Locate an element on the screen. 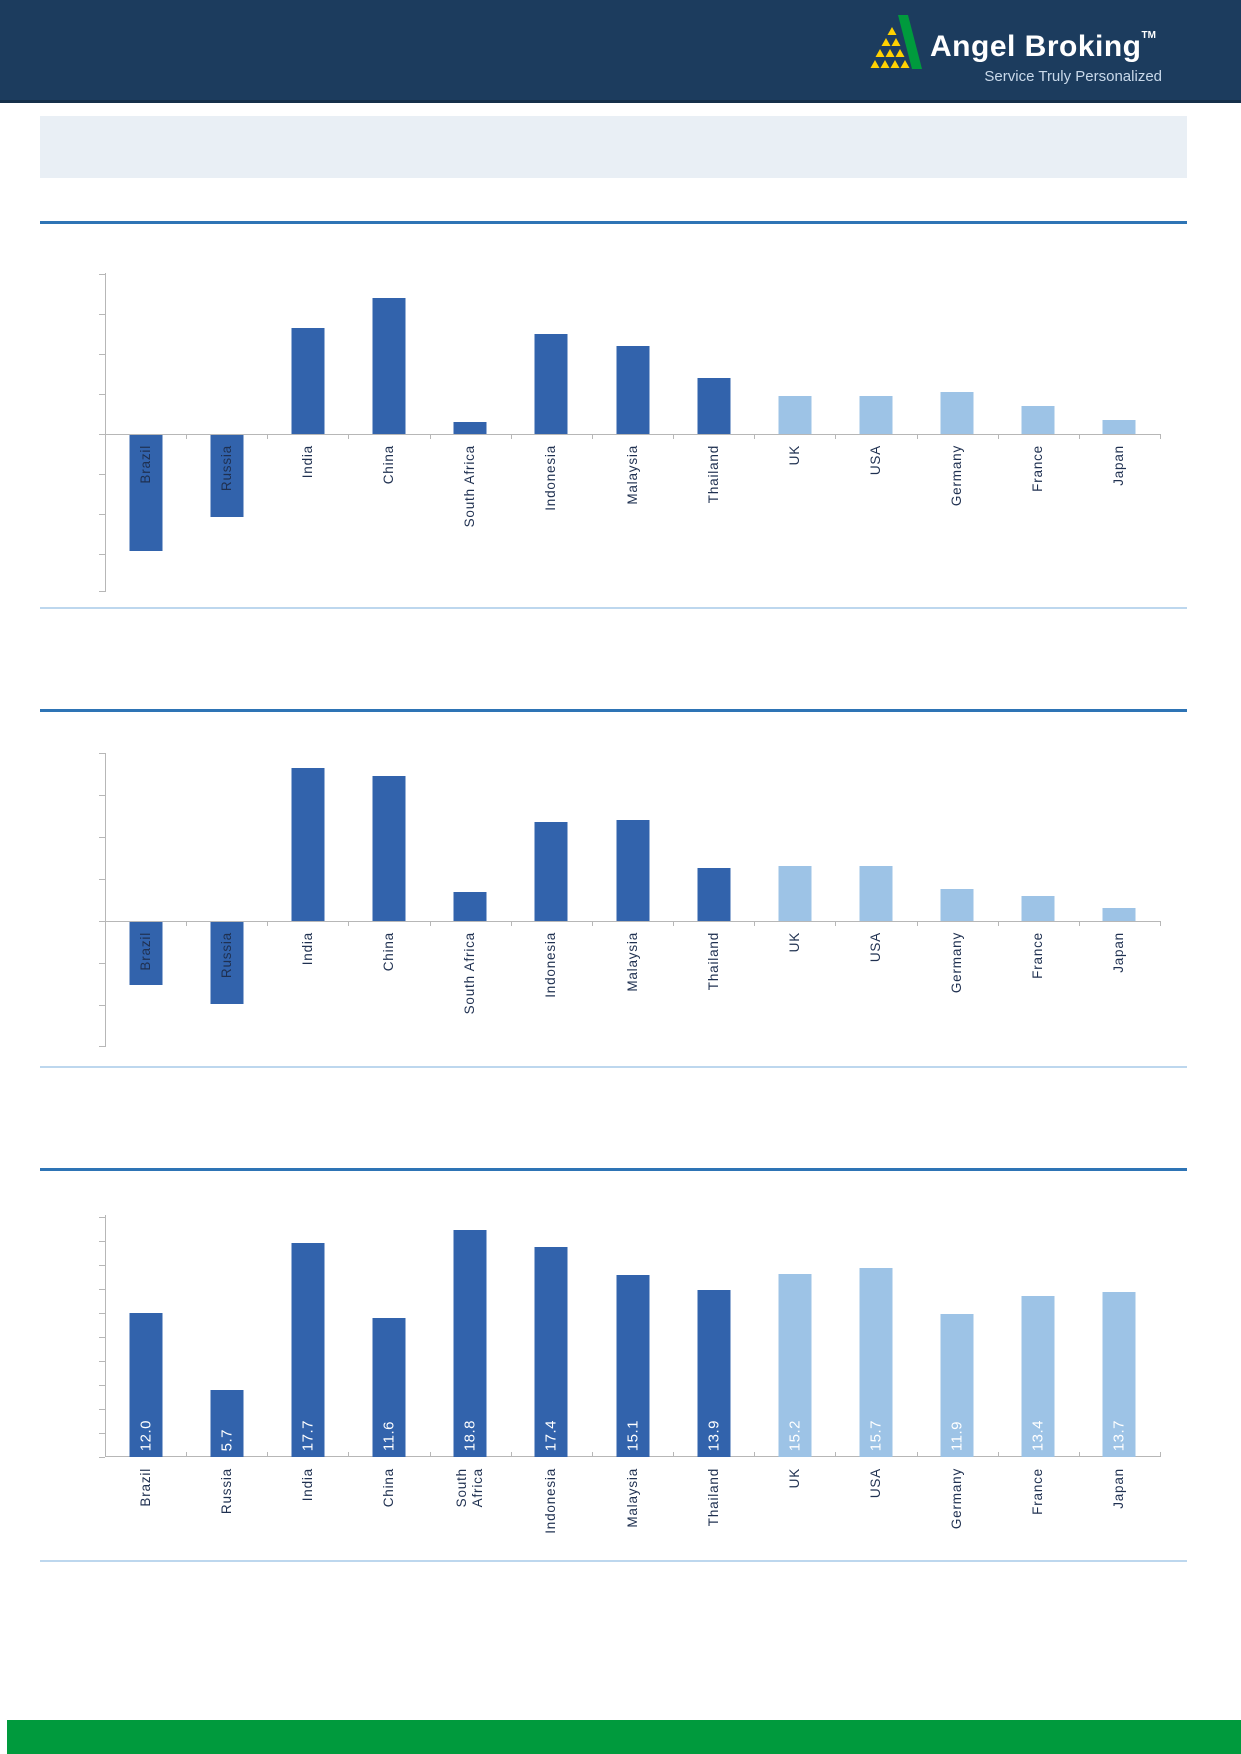 The height and width of the screenshot is (1754, 1241). column-thailand: Thailand 13.9 is located at coordinates (713, 1370).